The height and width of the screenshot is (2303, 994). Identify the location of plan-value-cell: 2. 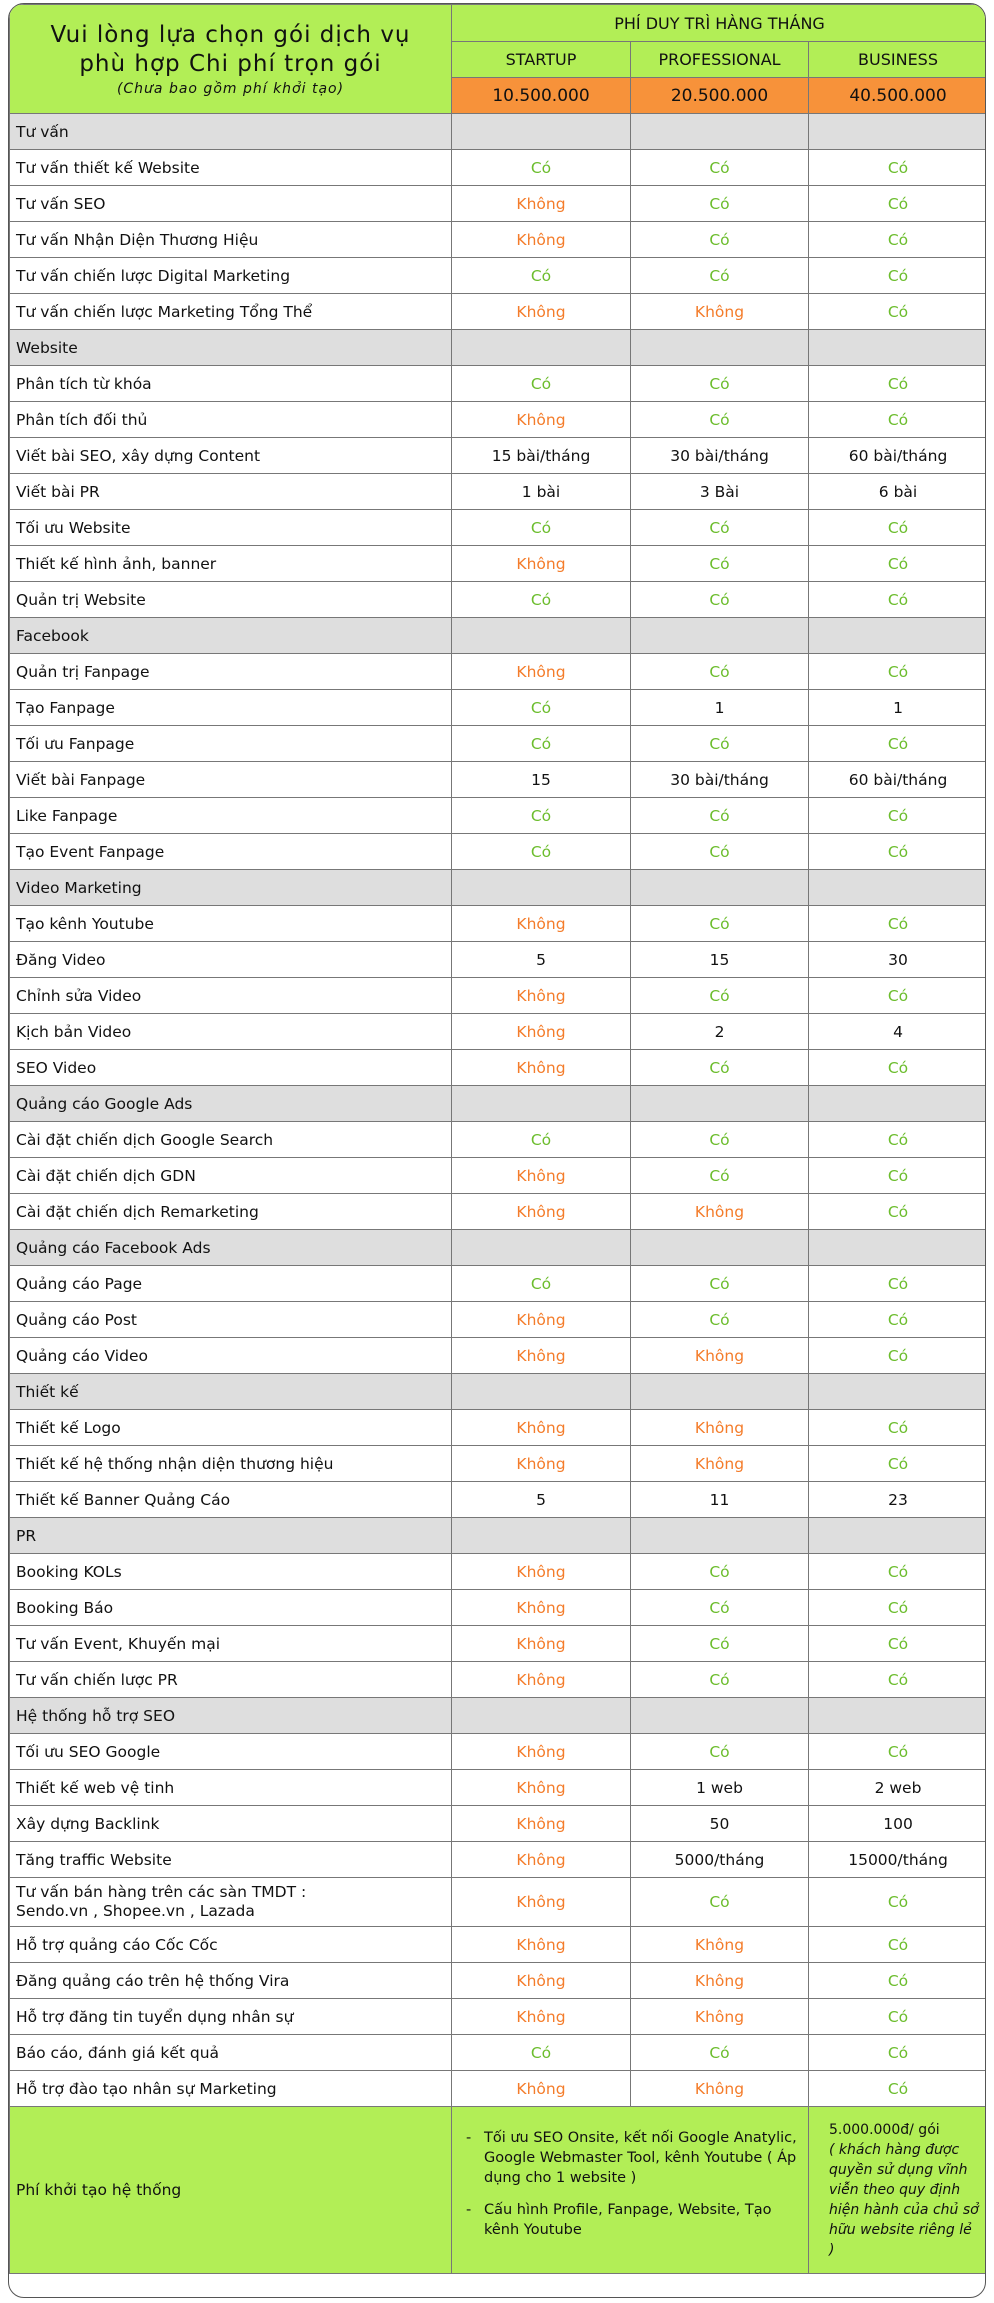
(719, 1031).